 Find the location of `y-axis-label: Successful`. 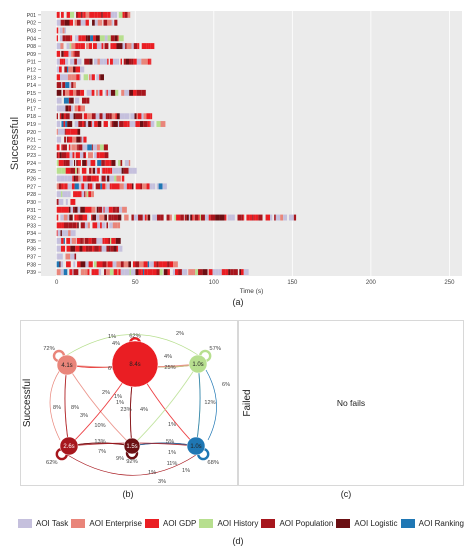

y-axis-label: Successful is located at coordinates (27, 403).